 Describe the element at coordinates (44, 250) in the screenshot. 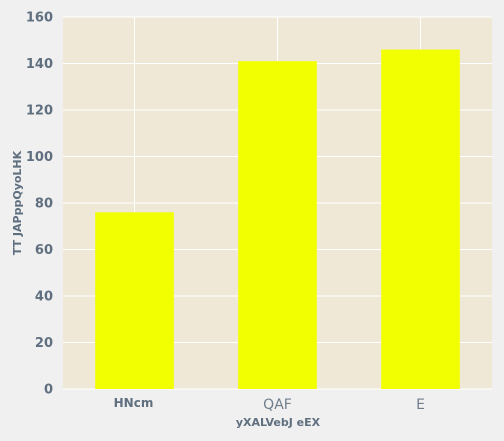

I see `y-tick-label: 60` at that location.